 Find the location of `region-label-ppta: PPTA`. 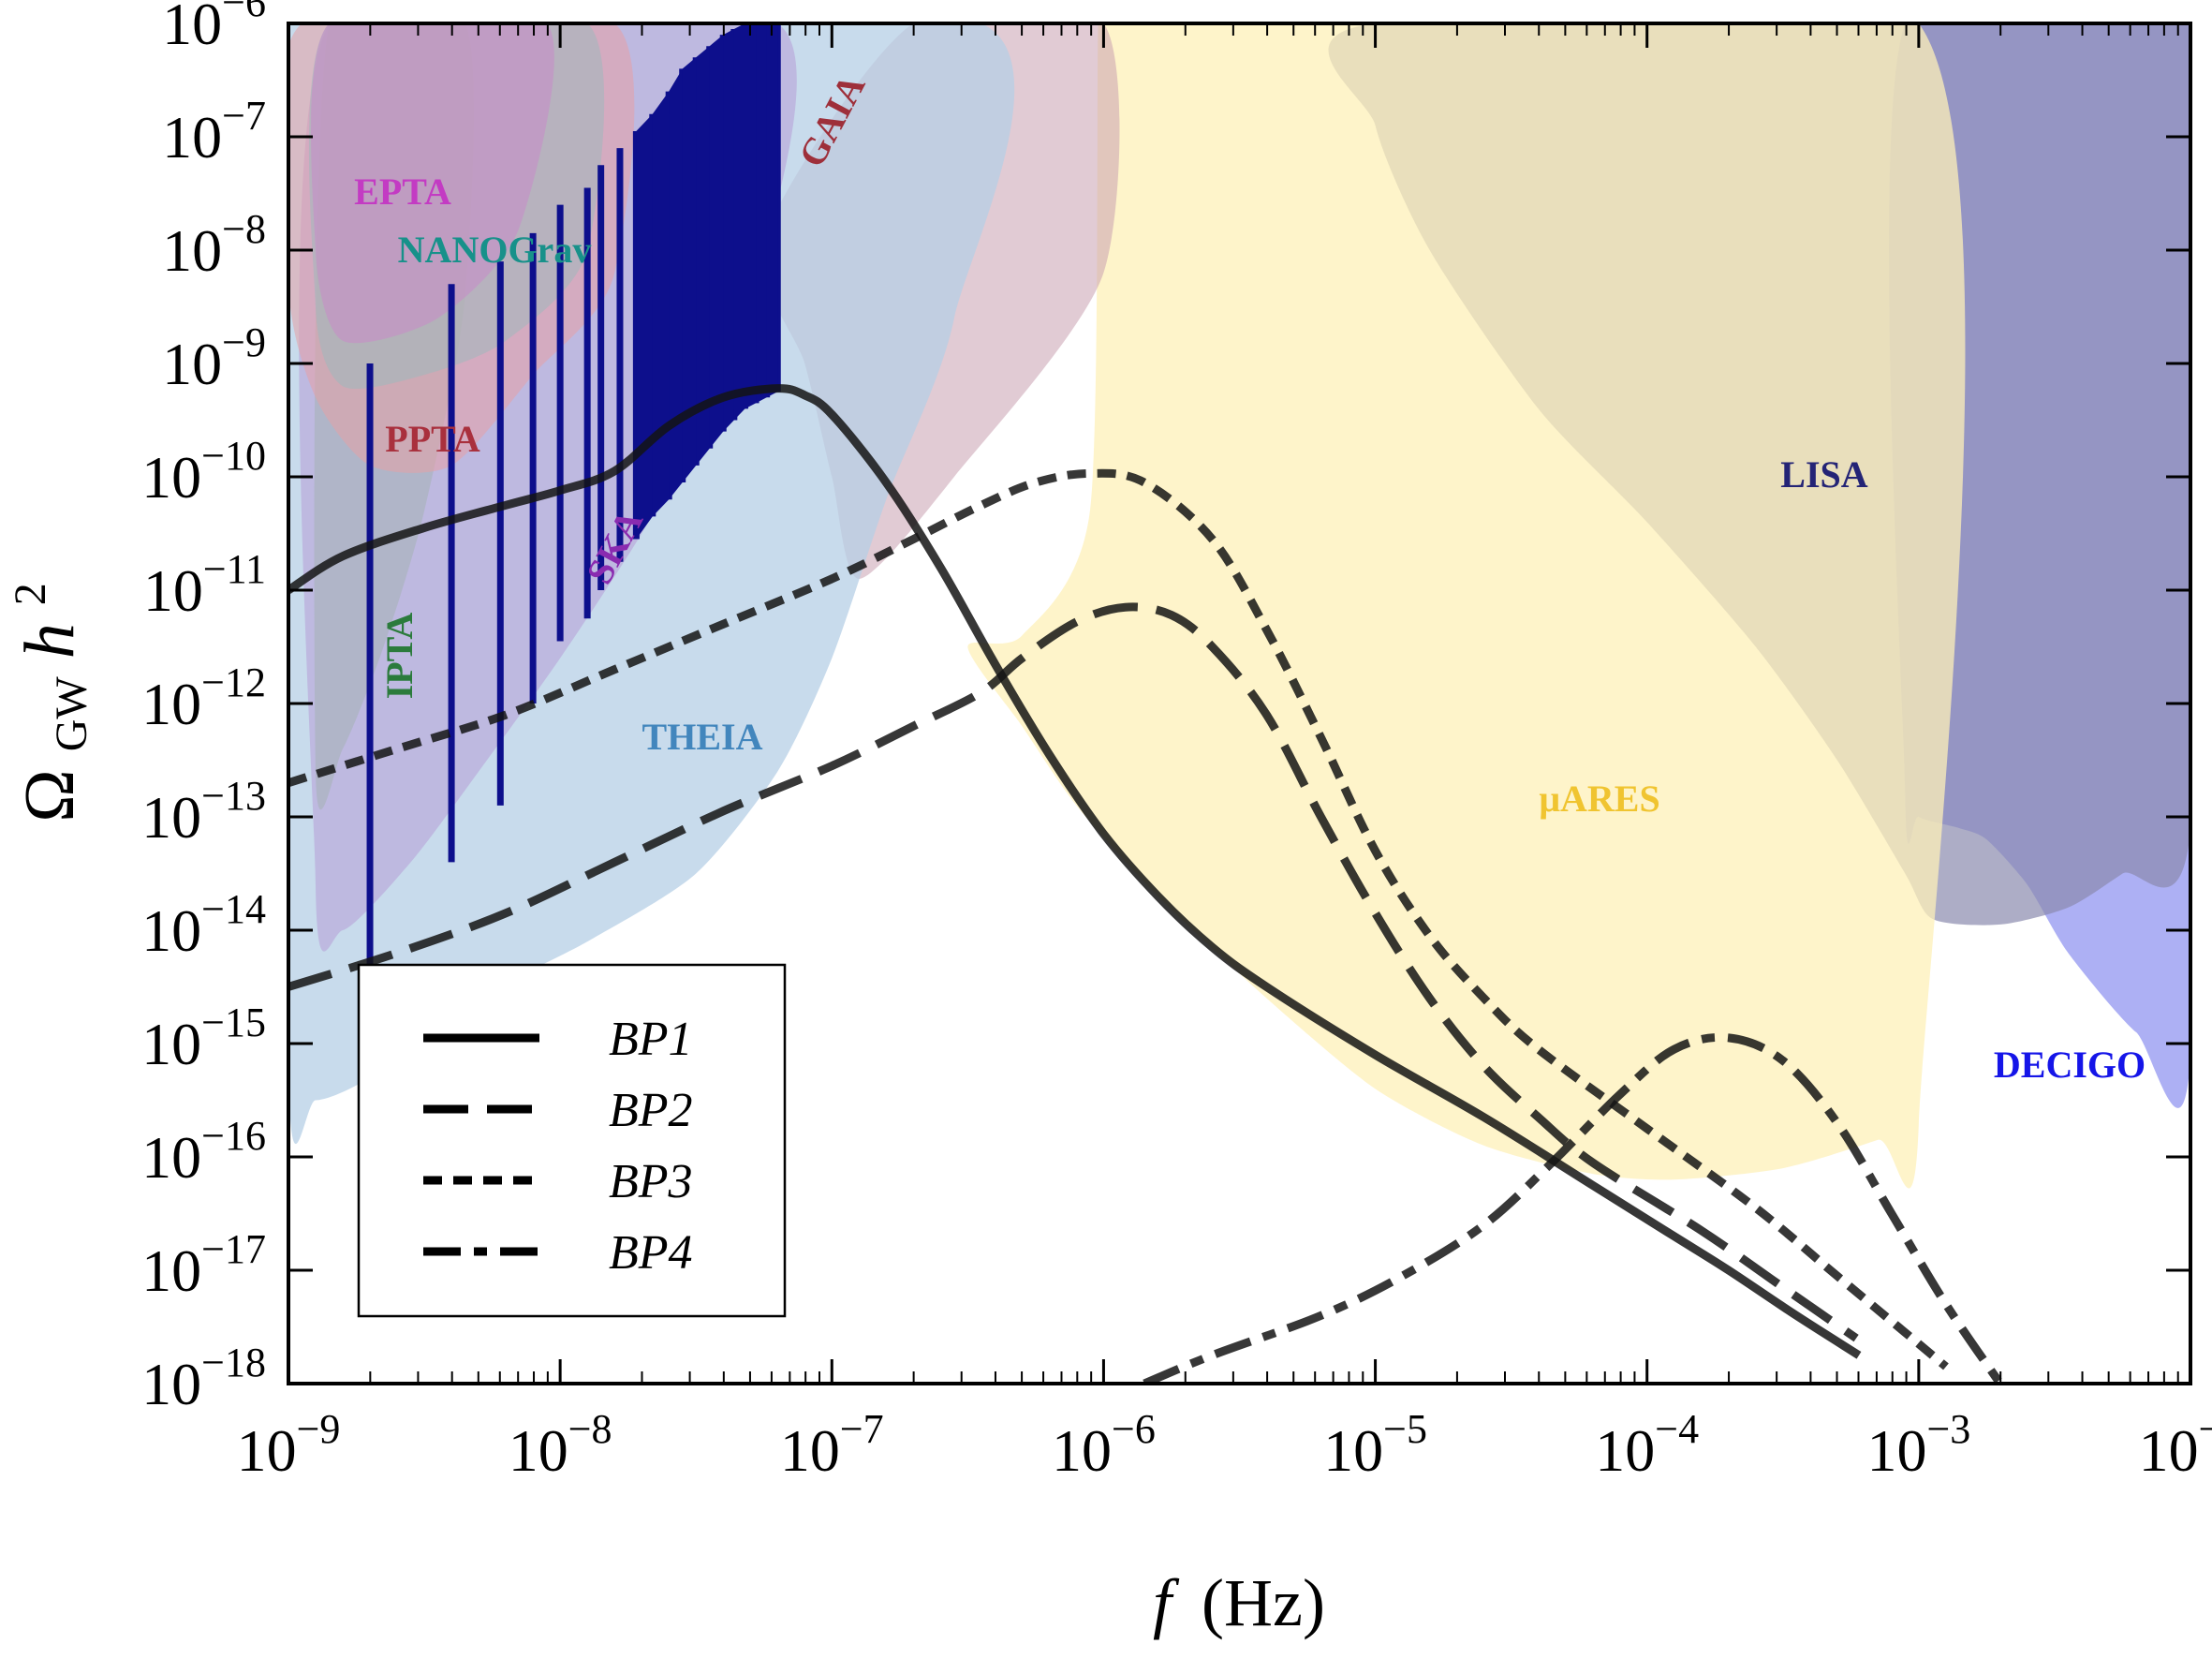

region-label-ppta: PPTA is located at coordinates (432, 439).